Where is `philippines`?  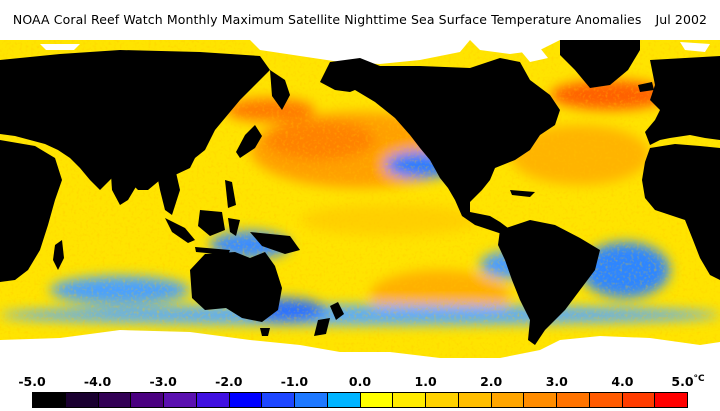 philippines is located at coordinates (230, 194).